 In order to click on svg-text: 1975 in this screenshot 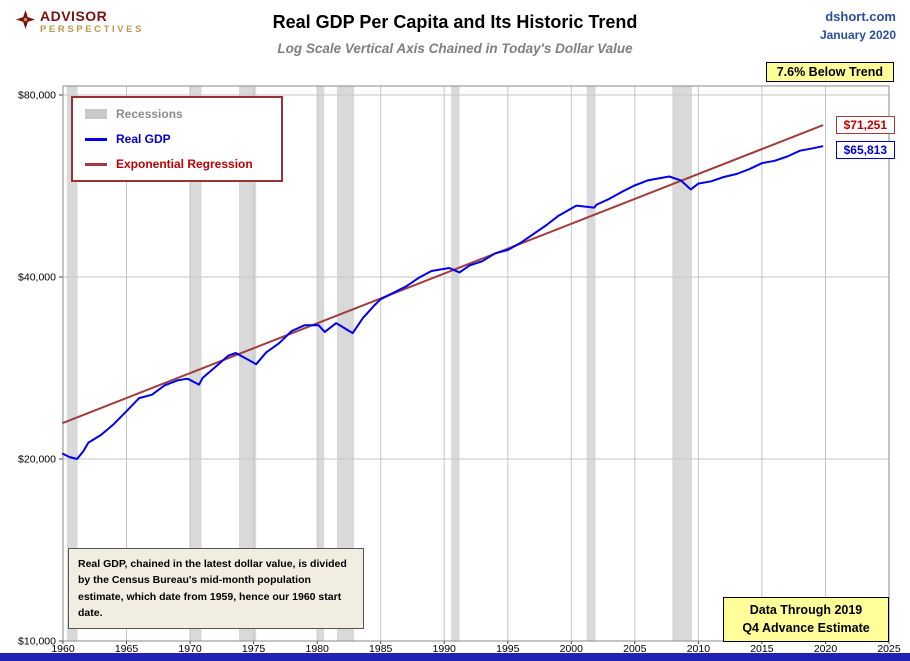, I will do `click(254, 649)`.